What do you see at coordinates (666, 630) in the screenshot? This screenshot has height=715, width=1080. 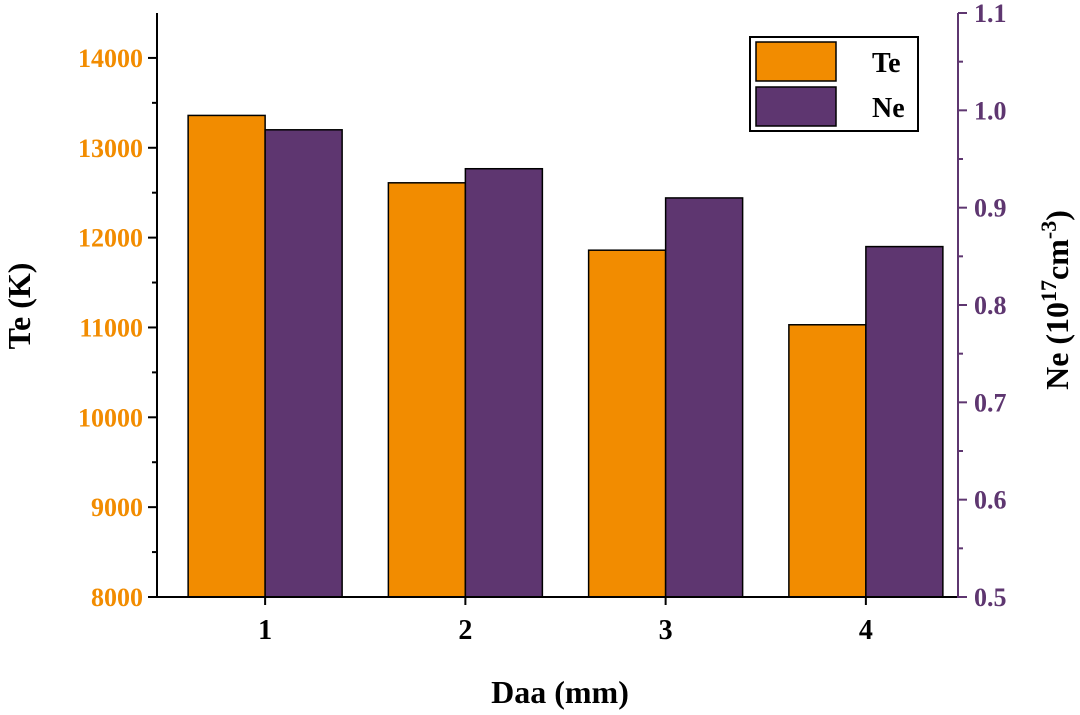 I see `x-tick-label-3: 3` at bounding box center [666, 630].